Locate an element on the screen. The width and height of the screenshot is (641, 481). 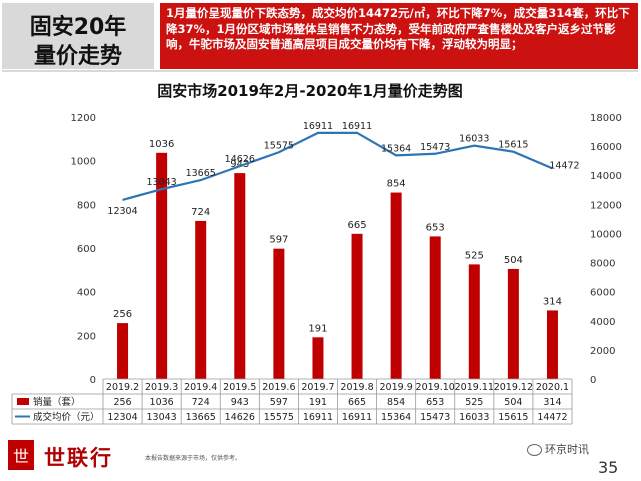
table-price-11: 14472 is located at coordinates (552, 417).